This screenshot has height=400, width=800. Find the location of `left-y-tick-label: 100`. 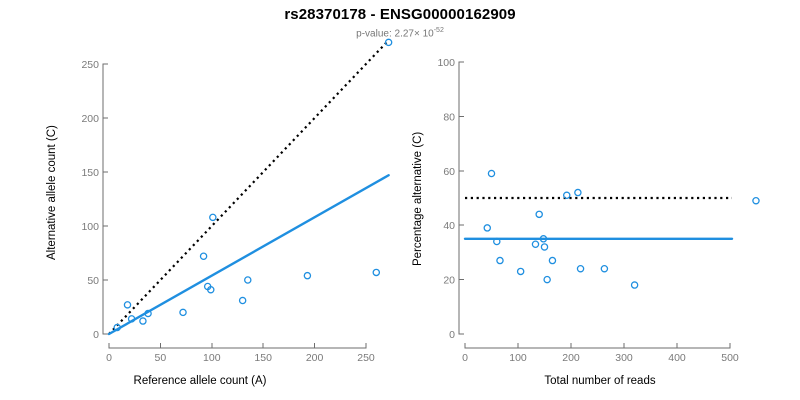

left-y-tick-label: 100 is located at coordinates (90, 227).